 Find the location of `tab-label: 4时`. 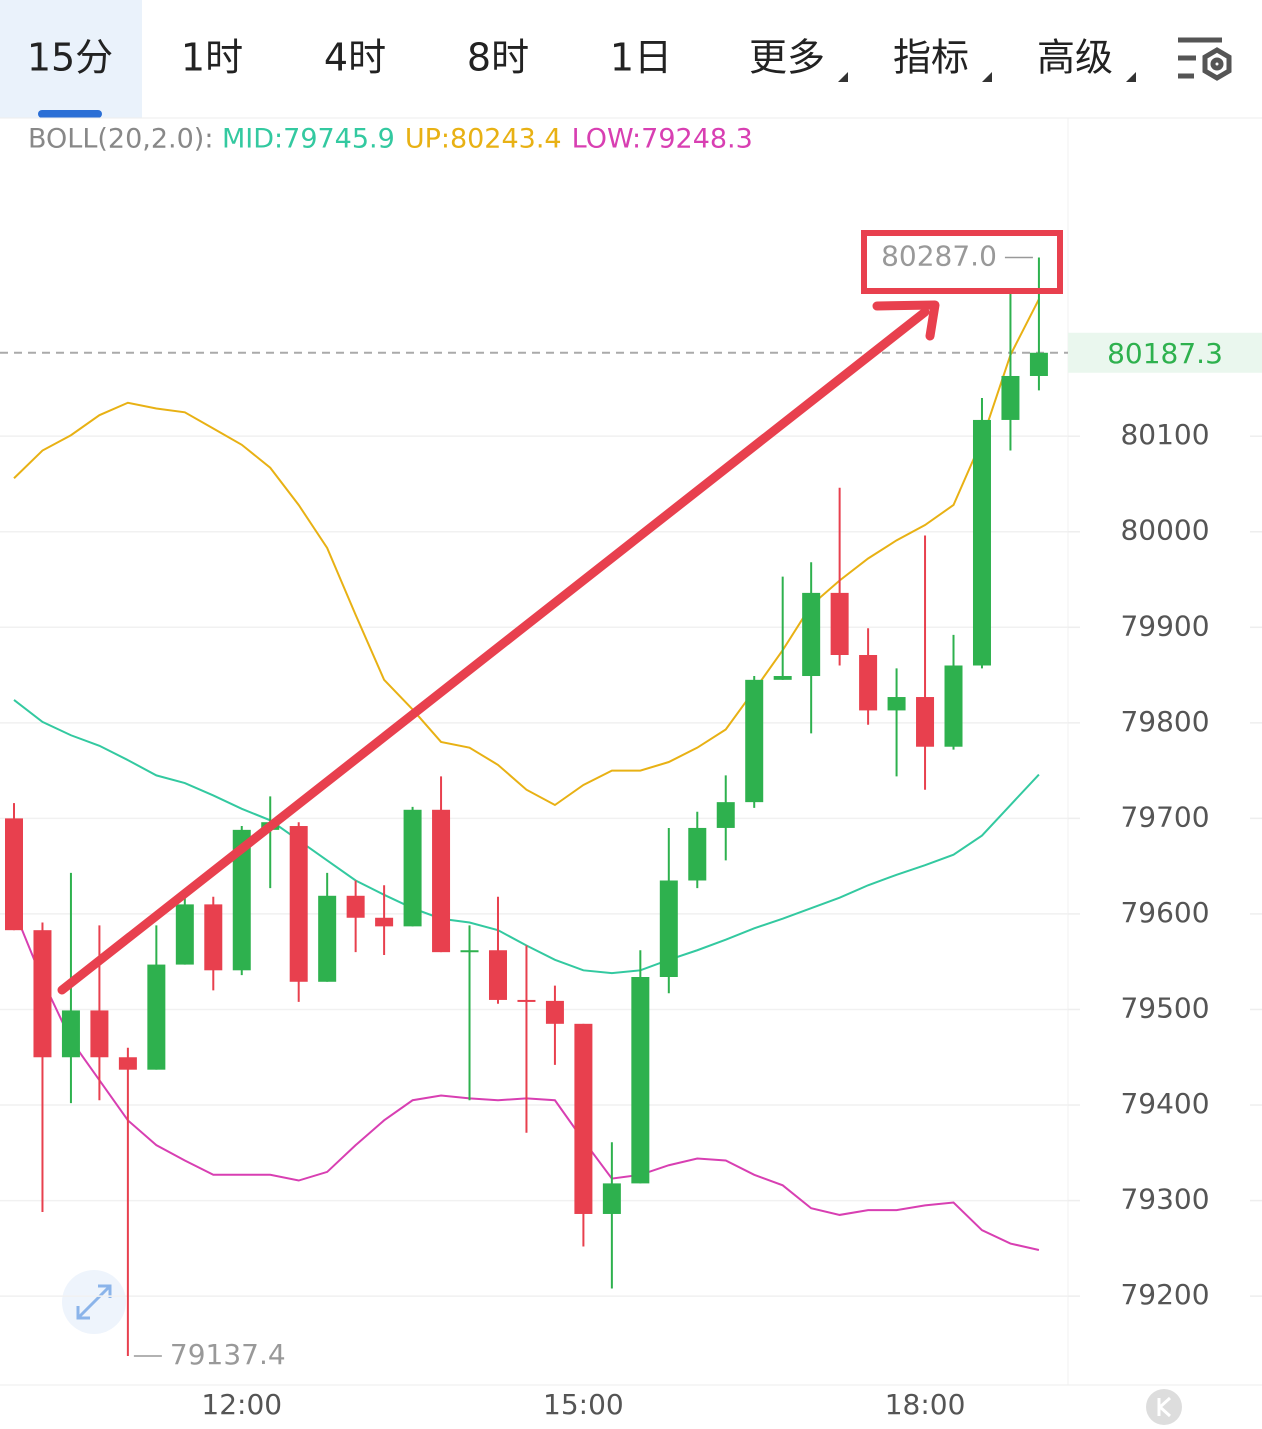

tab-label: 4时 is located at coordinates (355, 58).